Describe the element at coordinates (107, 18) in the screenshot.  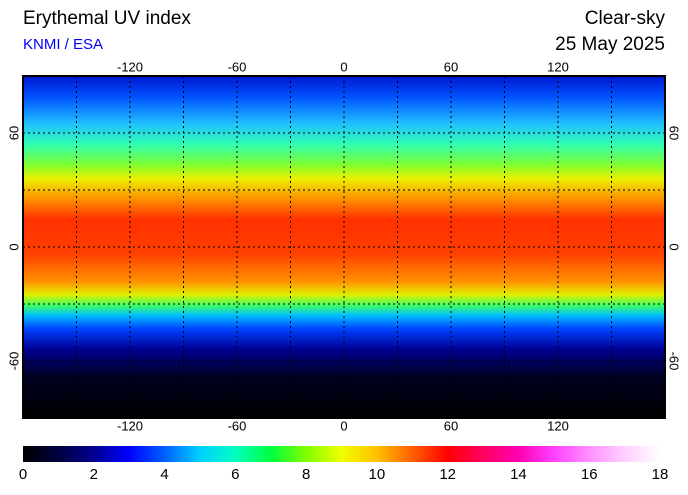
I see `title: Erythemal UV index` at that location.